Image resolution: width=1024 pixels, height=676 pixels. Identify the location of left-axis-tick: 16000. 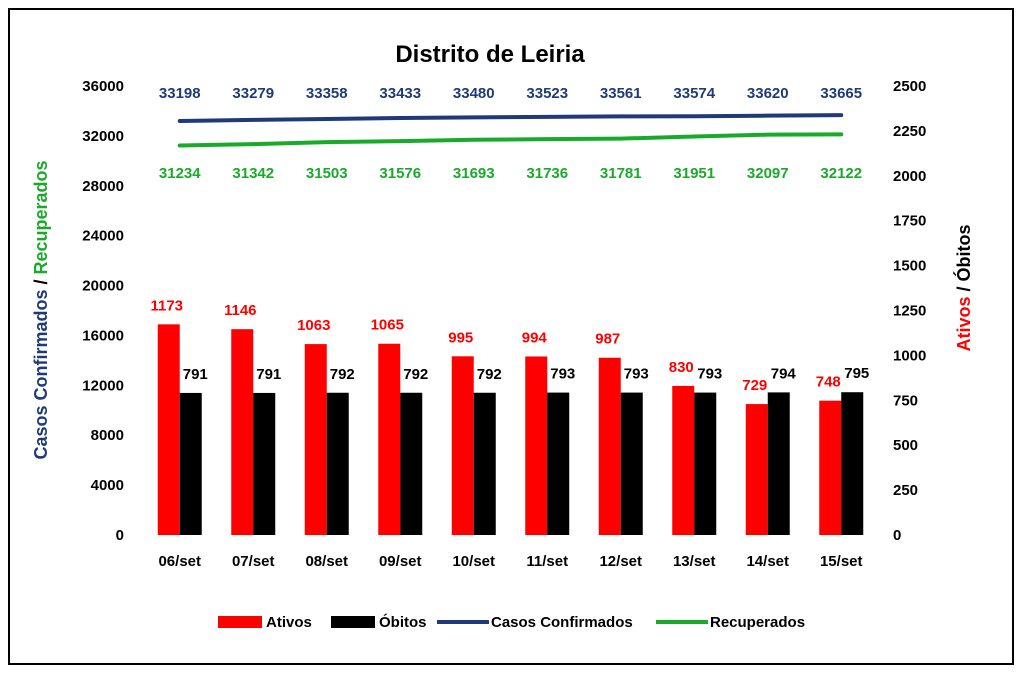
(103, 335).